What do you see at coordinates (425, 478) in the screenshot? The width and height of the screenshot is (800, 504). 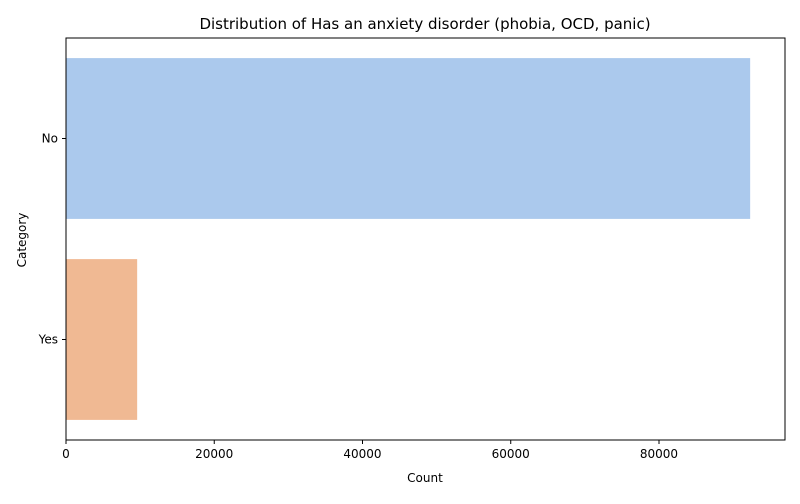 I see `x-axis-label: Count` at bounding box center [425, 478].